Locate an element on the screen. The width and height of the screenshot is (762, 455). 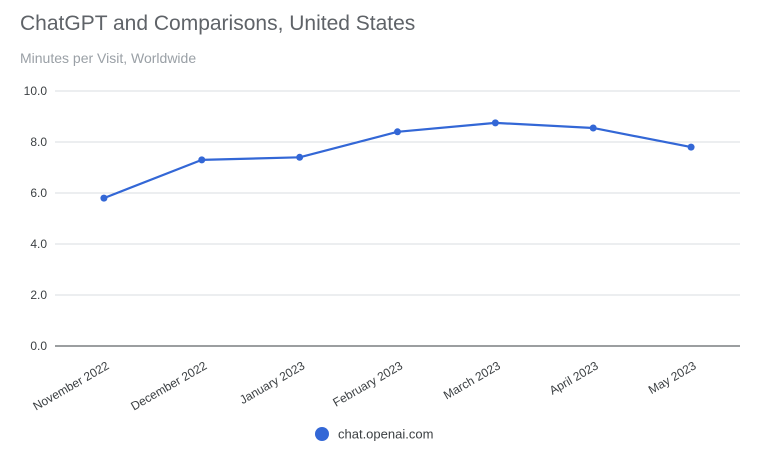
y-tick-label: 6.0 is located at coordinates (38, 193).